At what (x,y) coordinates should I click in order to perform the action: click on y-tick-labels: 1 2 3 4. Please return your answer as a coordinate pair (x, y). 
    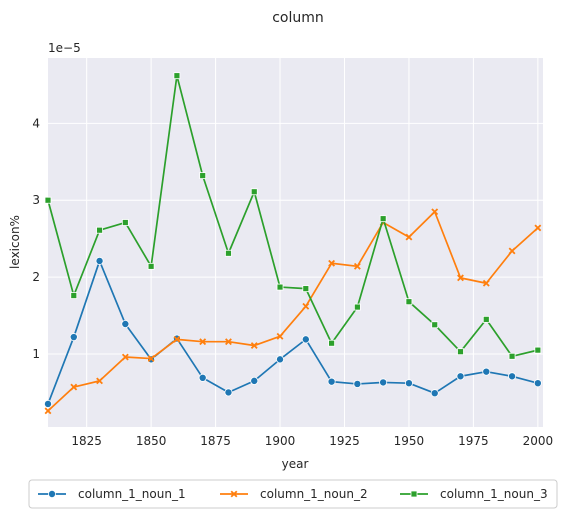
    Looking at the image, I should click on (36, 238).